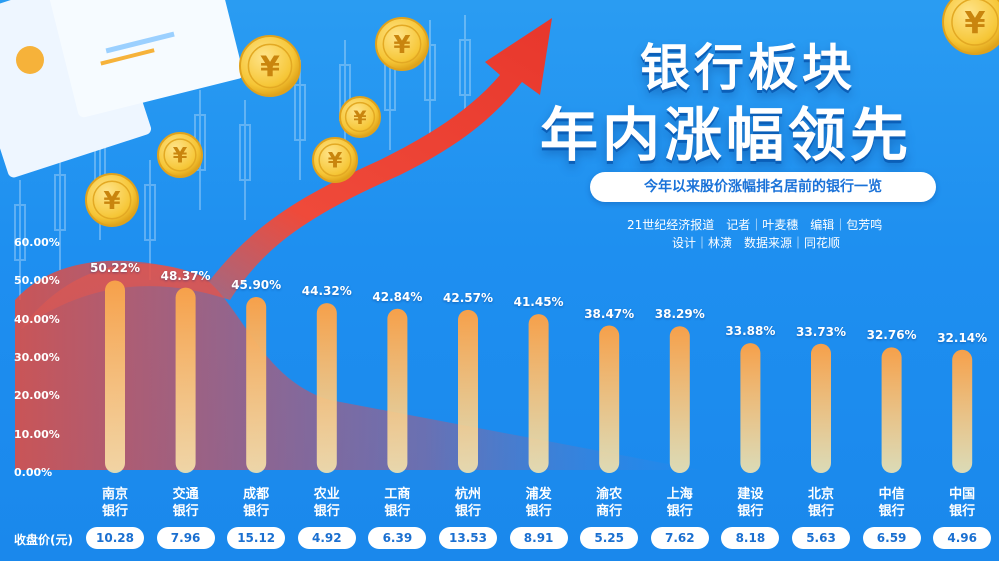 Image resolution: width=999 pixels, height=561 pixels. I want to click on bar-value-label: 50.22%, so click(115, 268).